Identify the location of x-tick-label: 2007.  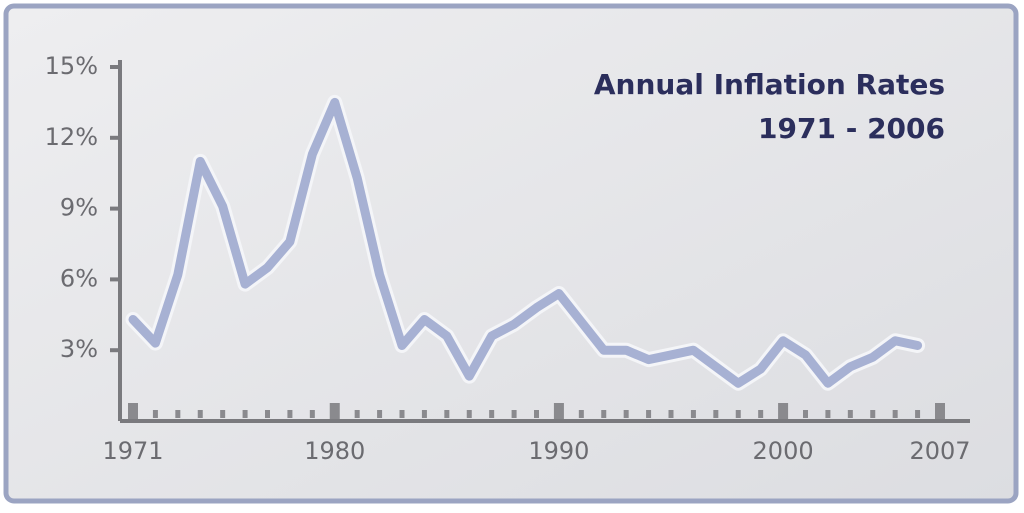
(939, 451).